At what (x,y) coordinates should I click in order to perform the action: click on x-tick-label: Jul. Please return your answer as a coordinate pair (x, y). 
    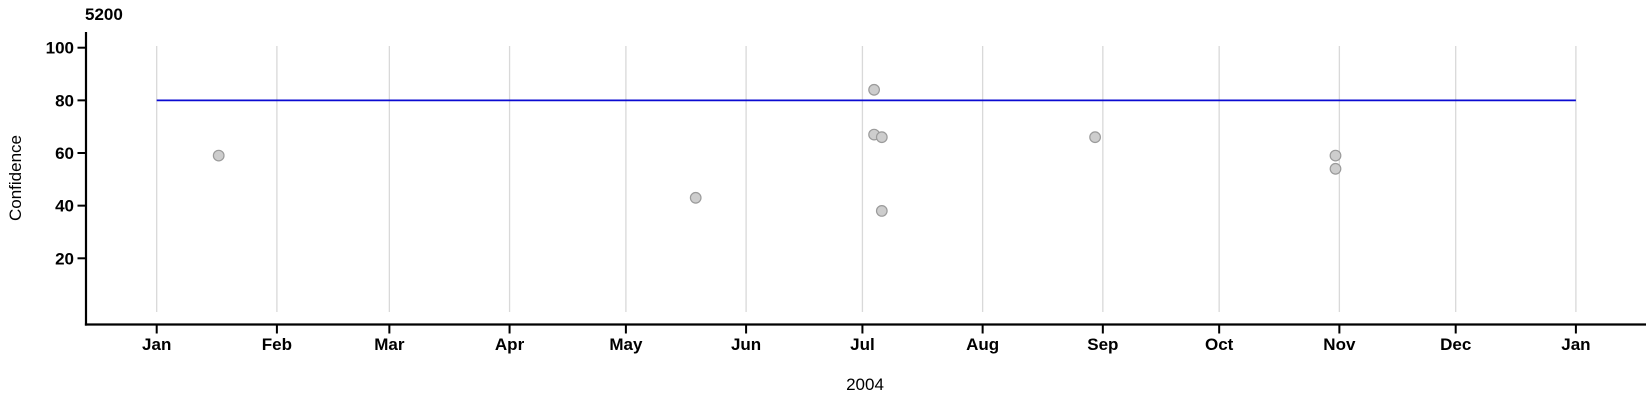
    Looking at the image, I should click on (862, 344).